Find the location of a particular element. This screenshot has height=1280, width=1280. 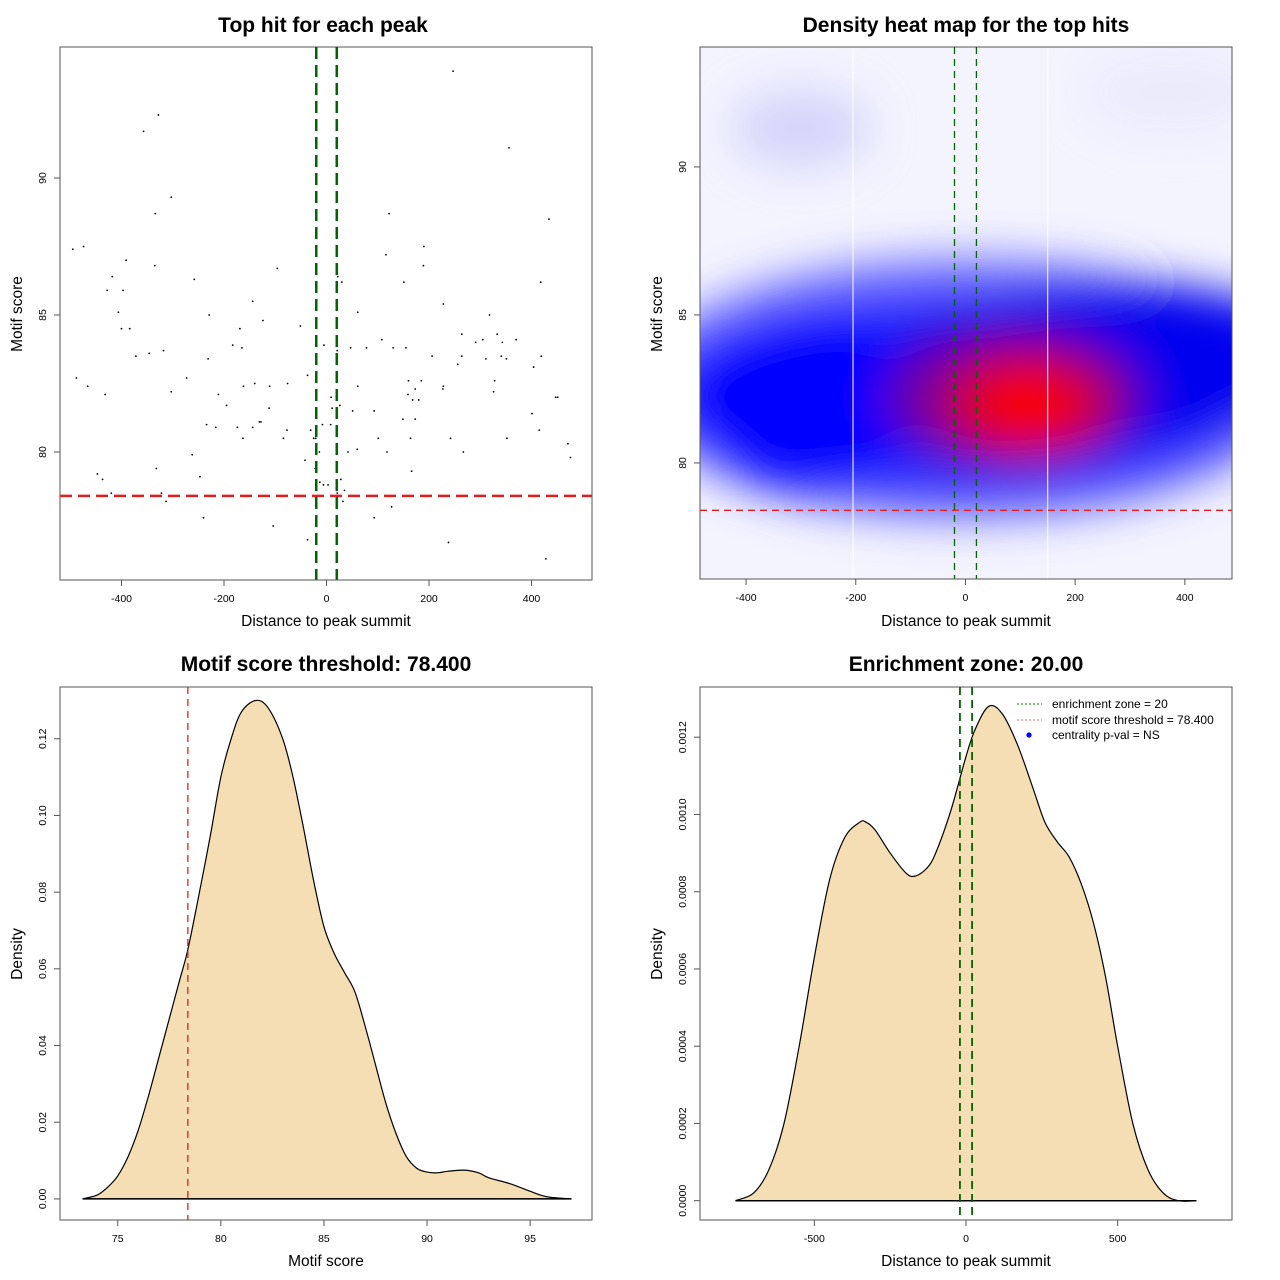

score-density-y-tick-label: 0.12 is located at coordinates (43, 738).